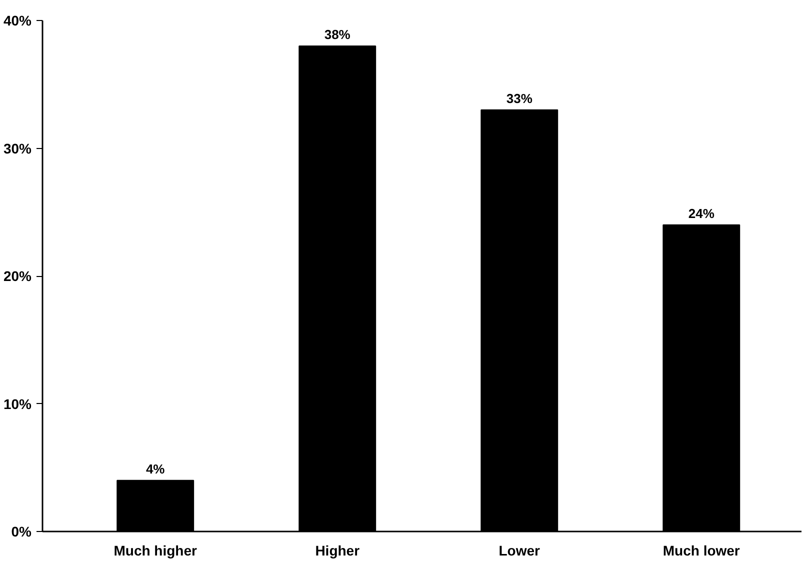 The image size is (811, 561). What do you see at coordinates (519, 98) in the screenshot?
I see `data-label: 33%` at bounding box center [519, 98].